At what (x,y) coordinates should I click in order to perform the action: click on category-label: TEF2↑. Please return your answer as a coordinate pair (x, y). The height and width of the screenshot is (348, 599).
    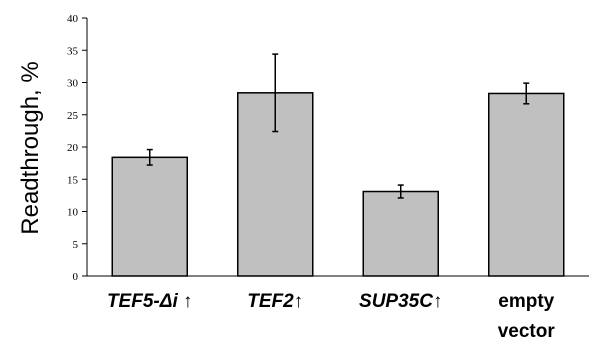
    Looking at the image, I should click on (275, 301).